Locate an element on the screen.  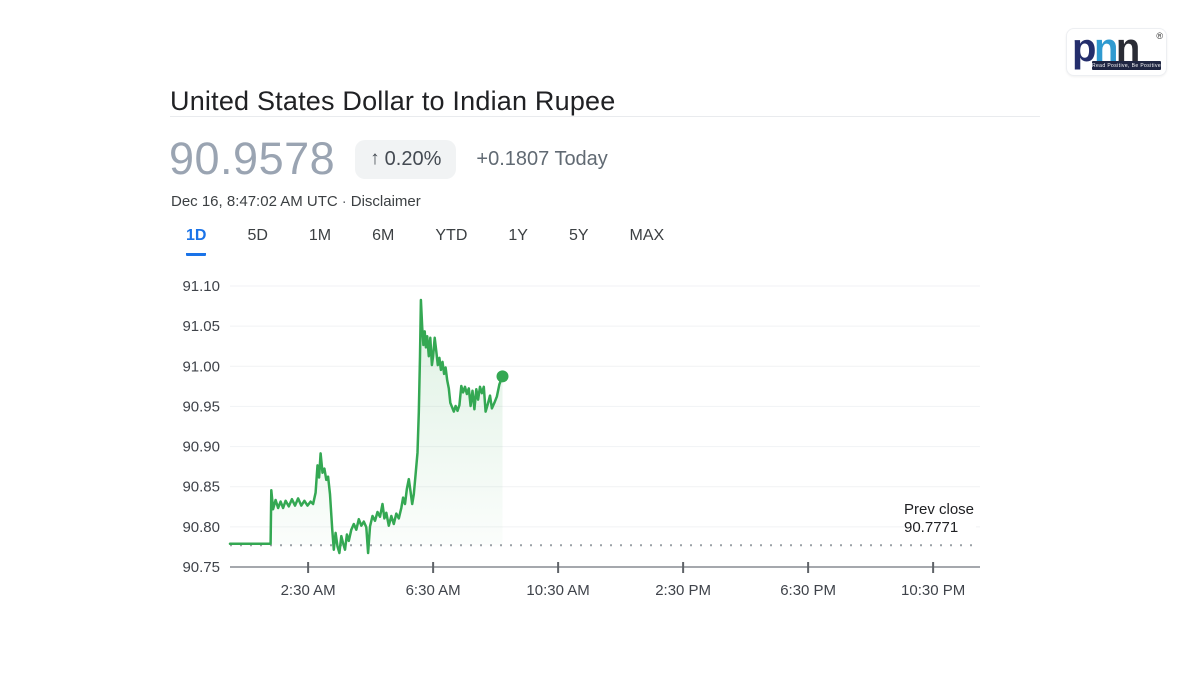
up-arrow-icon: ↑ is located at coordinates (375, 158).